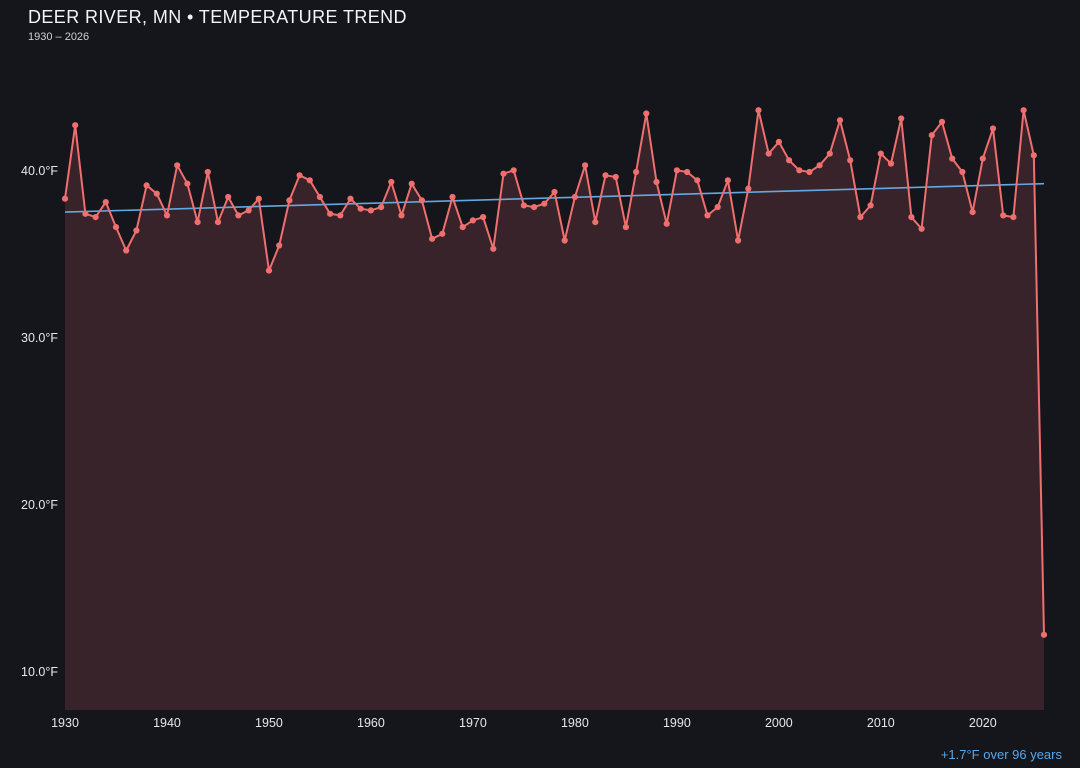  Describe the element at coordinates (881, 723) in the screenshot. I see `x-tick-label: 2010` at that location.